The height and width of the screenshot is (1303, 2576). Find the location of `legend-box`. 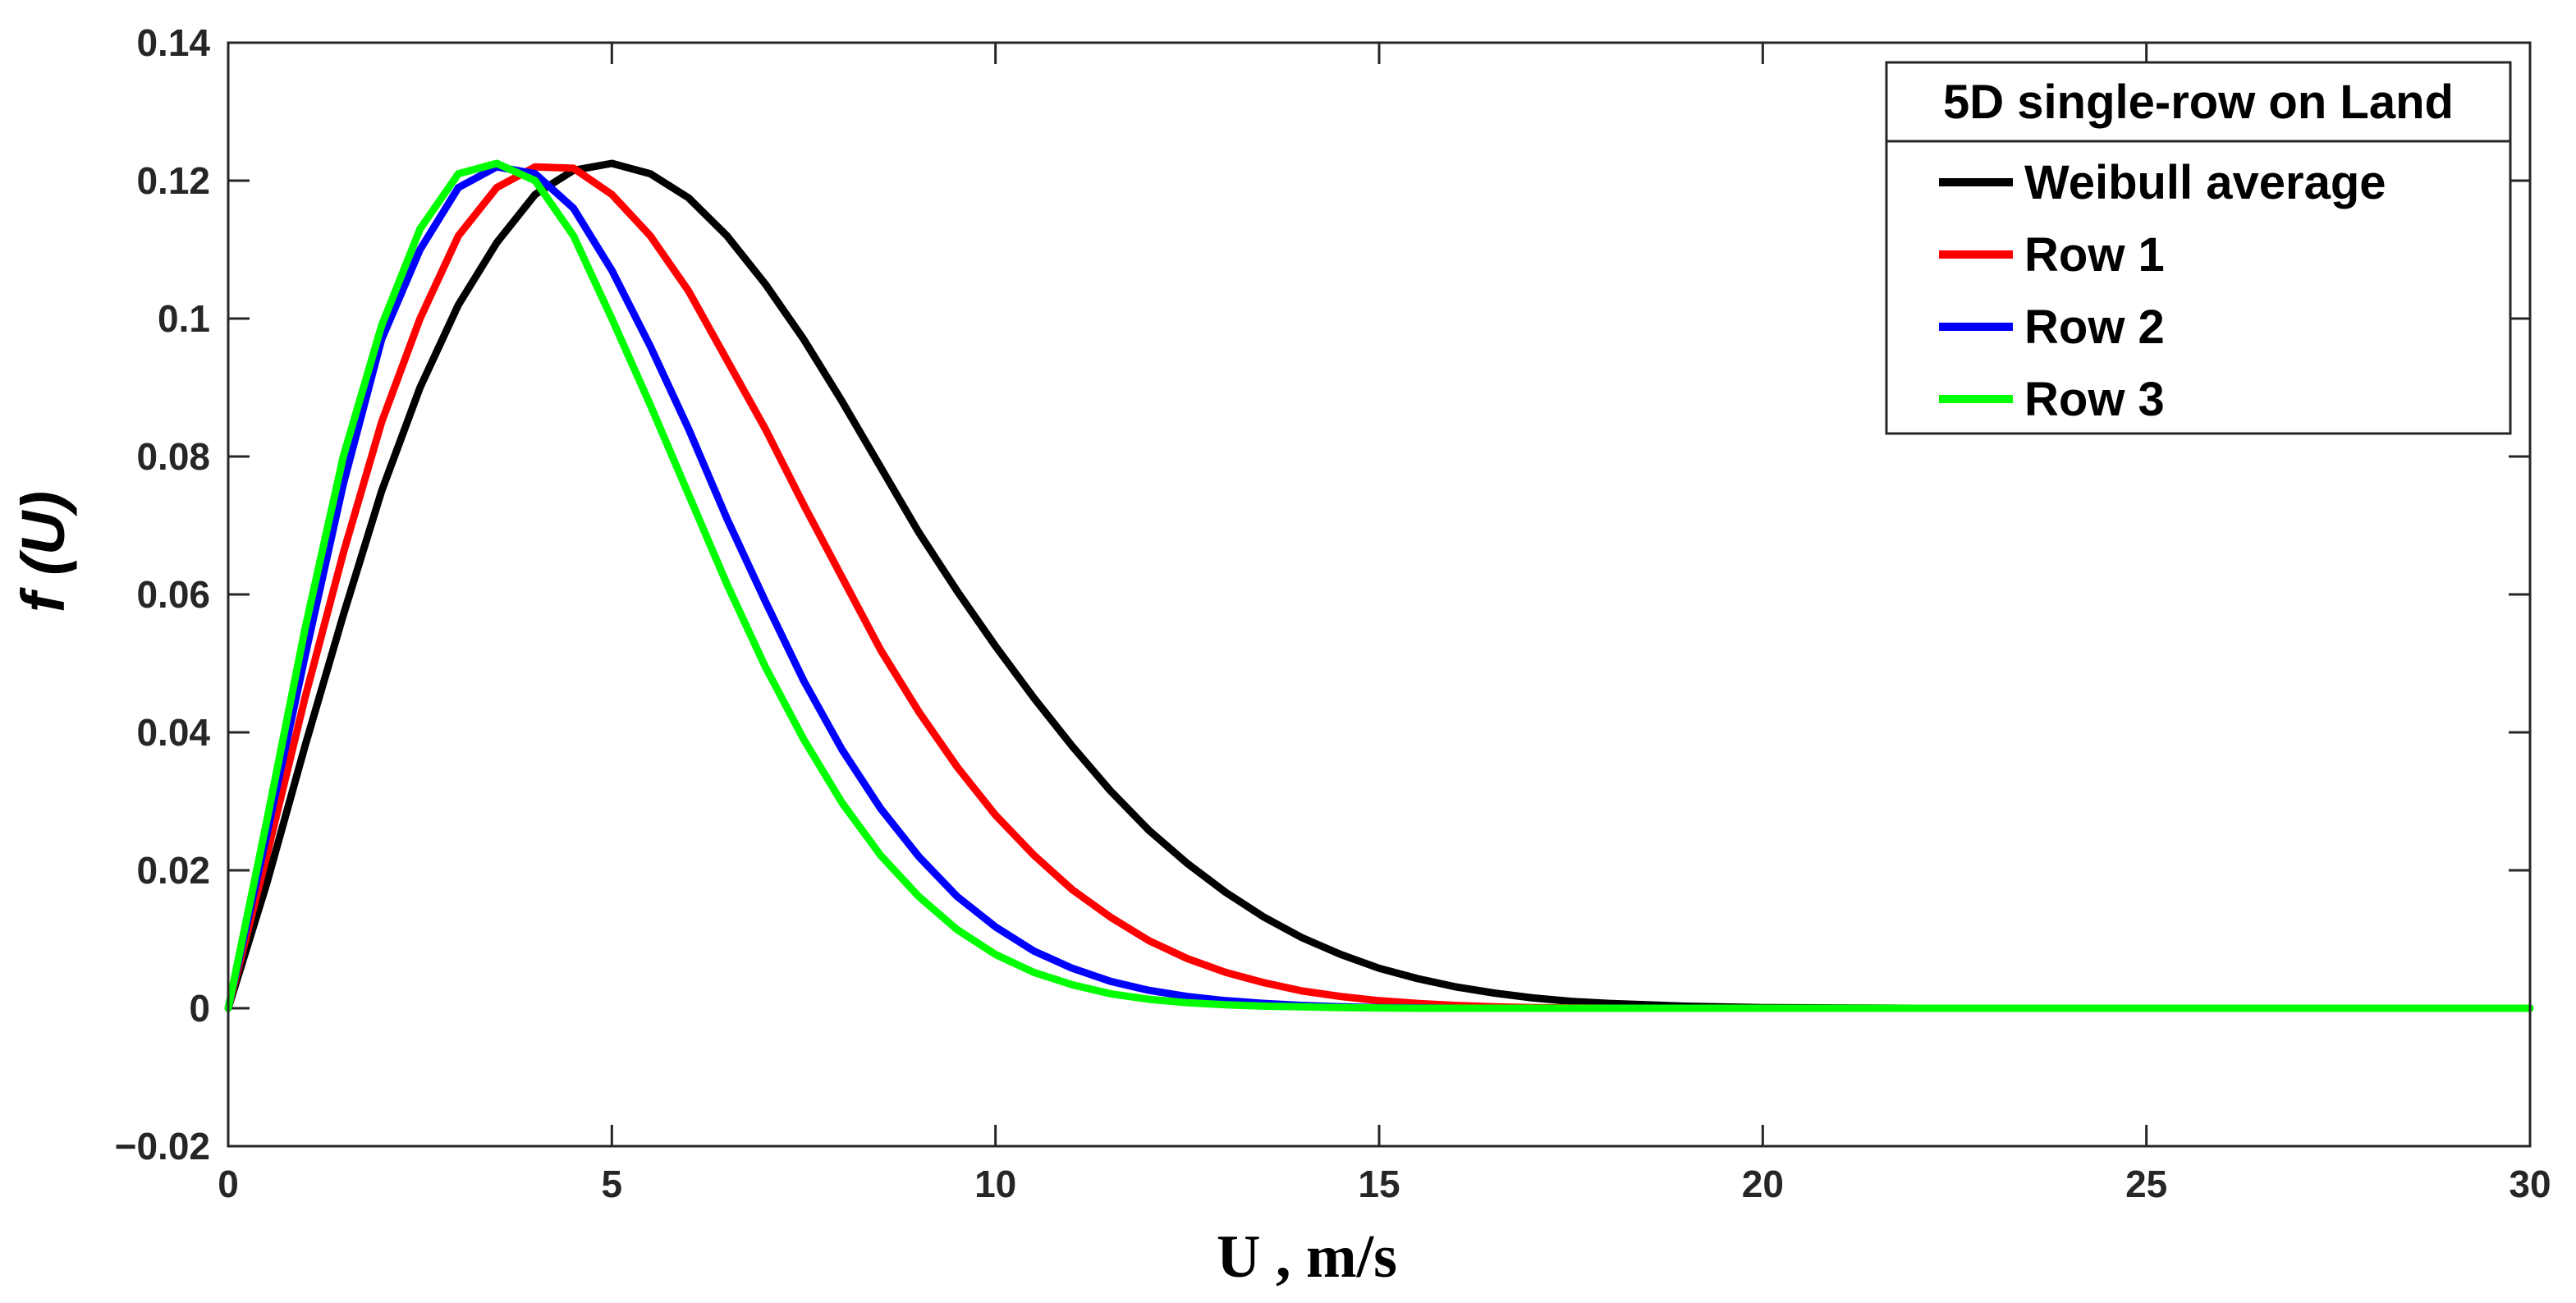

legend-box is located at coordinates (2199, 248).